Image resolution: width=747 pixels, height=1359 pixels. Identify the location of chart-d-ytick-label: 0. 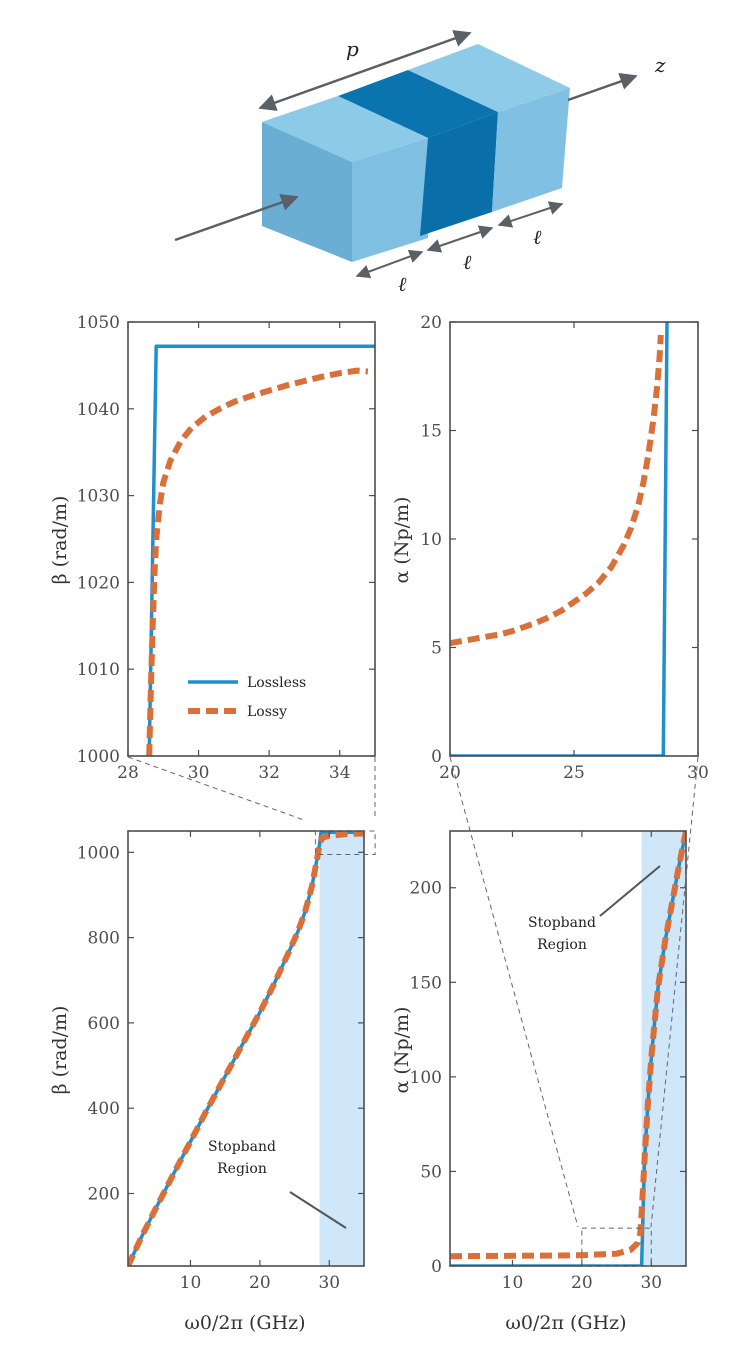
(436, 1267).